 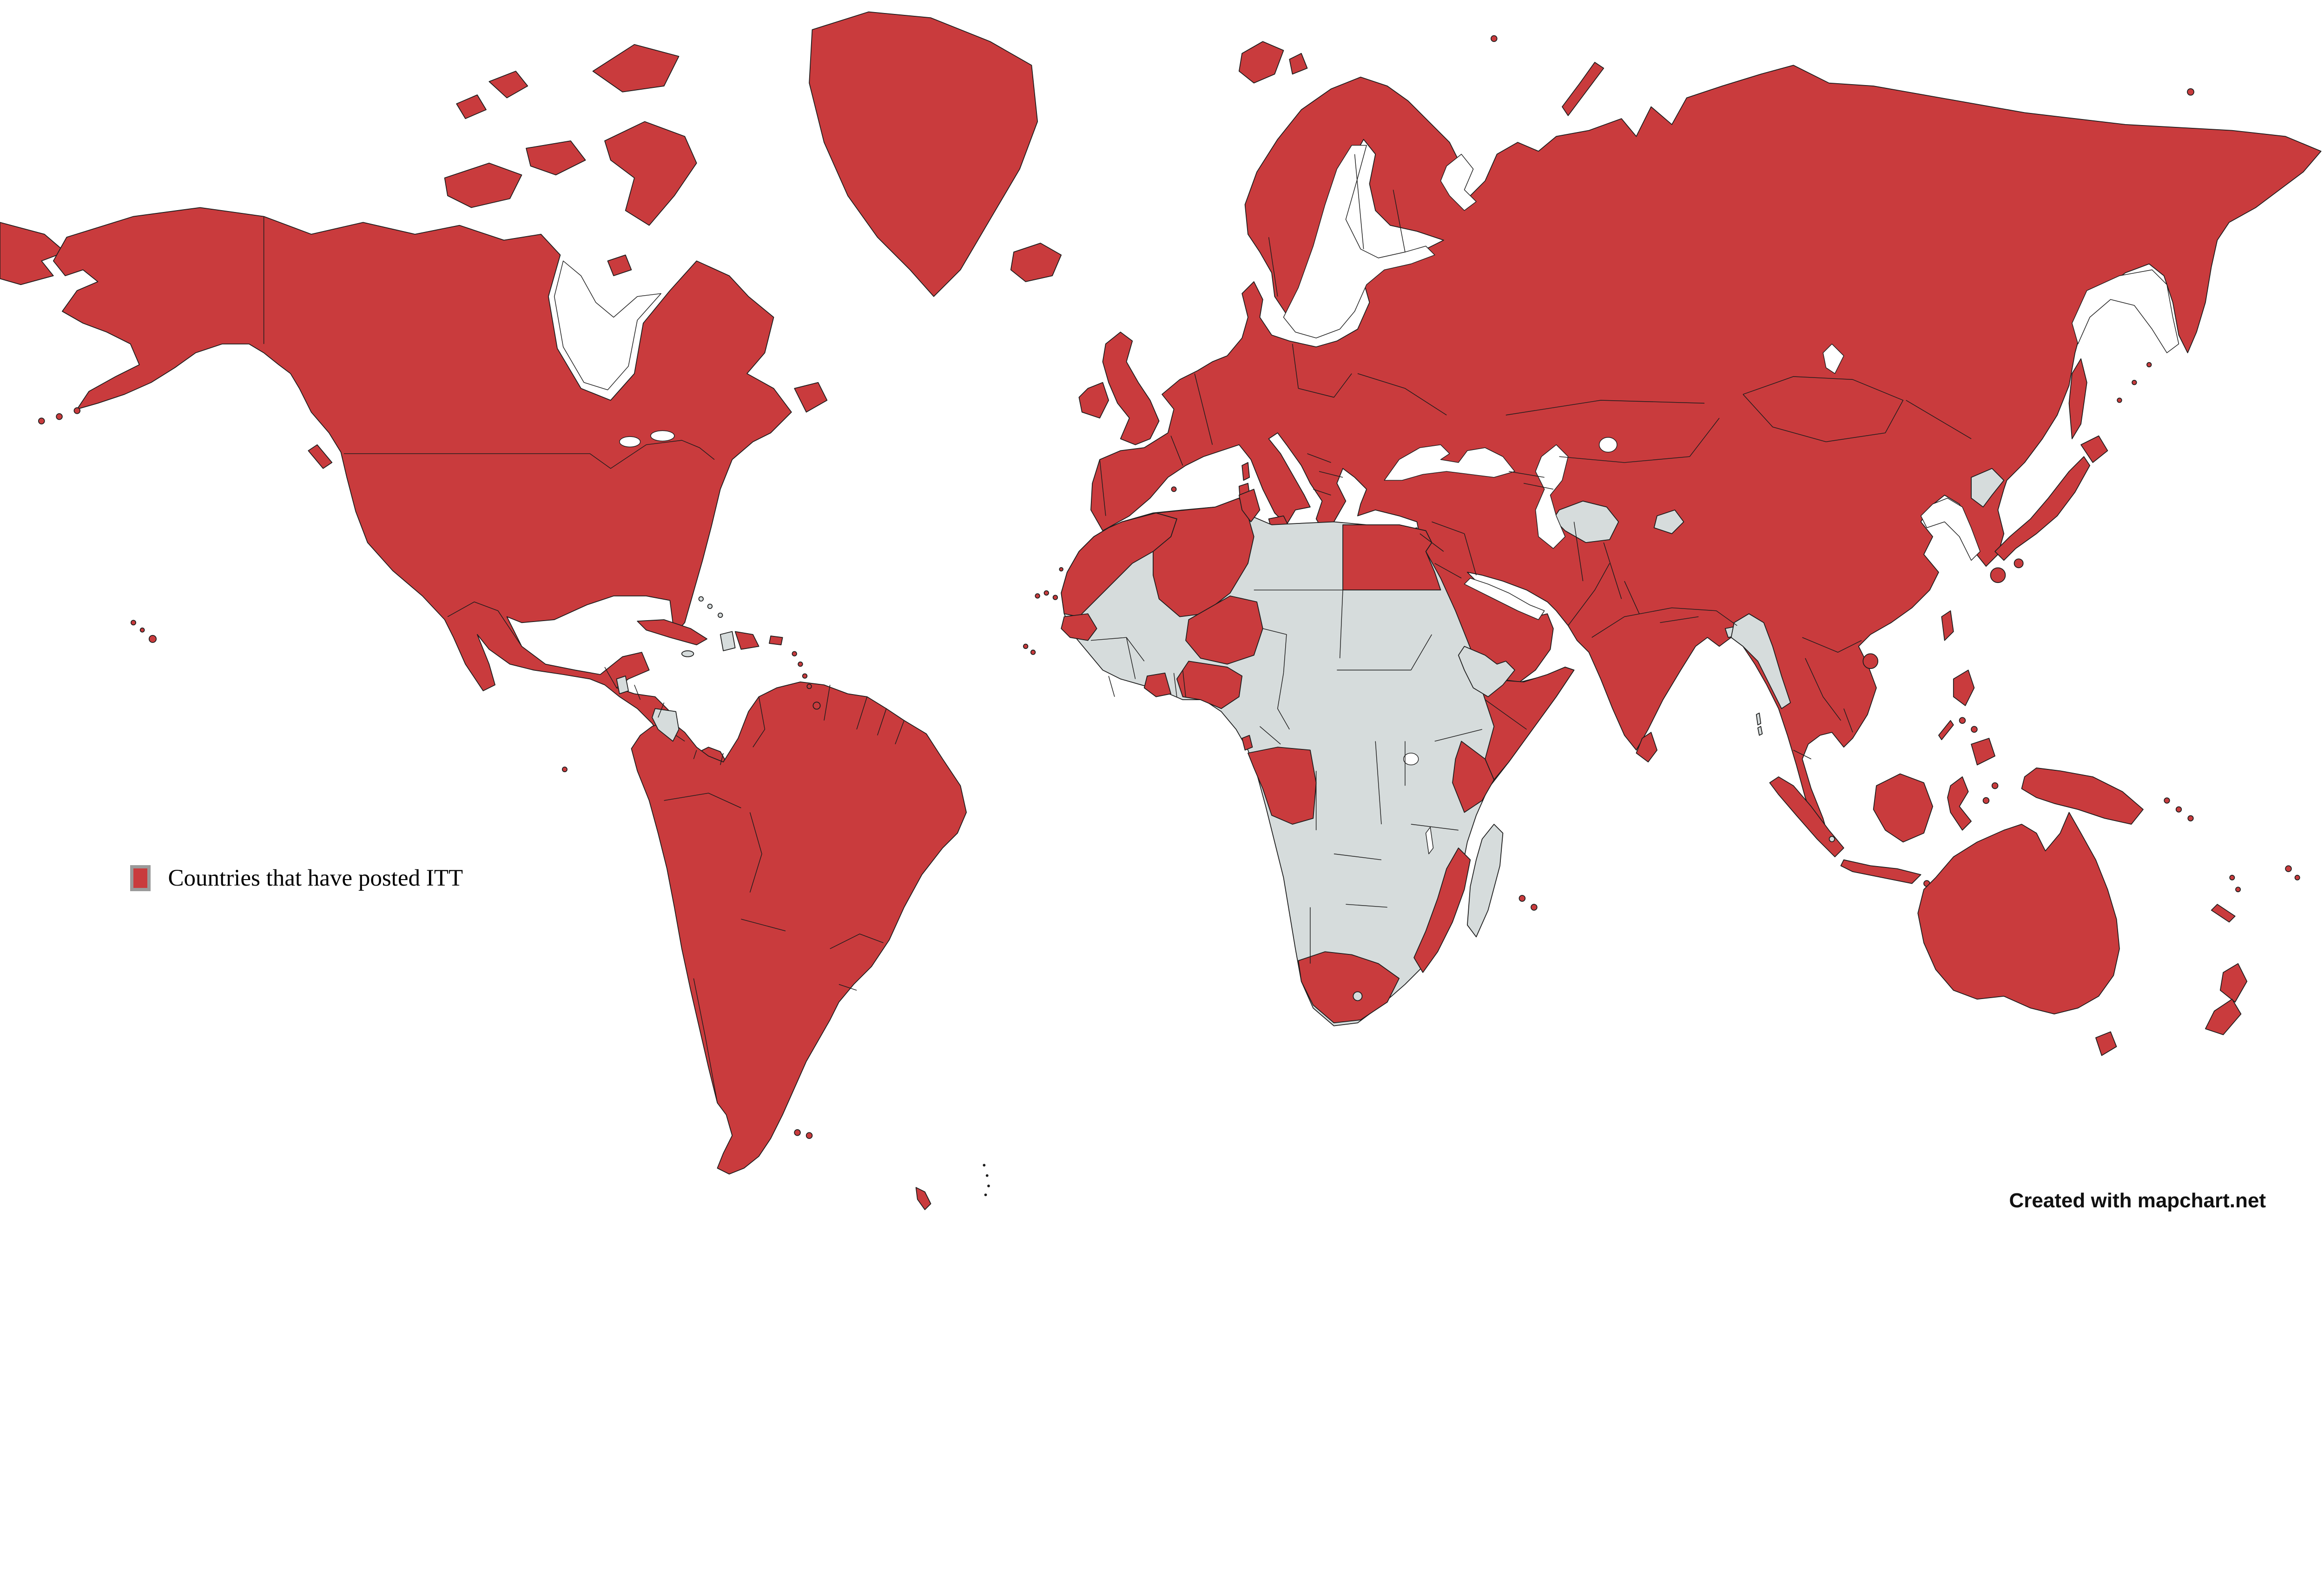 What do you see at coordinates (1552, 497) in the screenshot?
I see `sea-caspian` at bounding box center [1552, 497].